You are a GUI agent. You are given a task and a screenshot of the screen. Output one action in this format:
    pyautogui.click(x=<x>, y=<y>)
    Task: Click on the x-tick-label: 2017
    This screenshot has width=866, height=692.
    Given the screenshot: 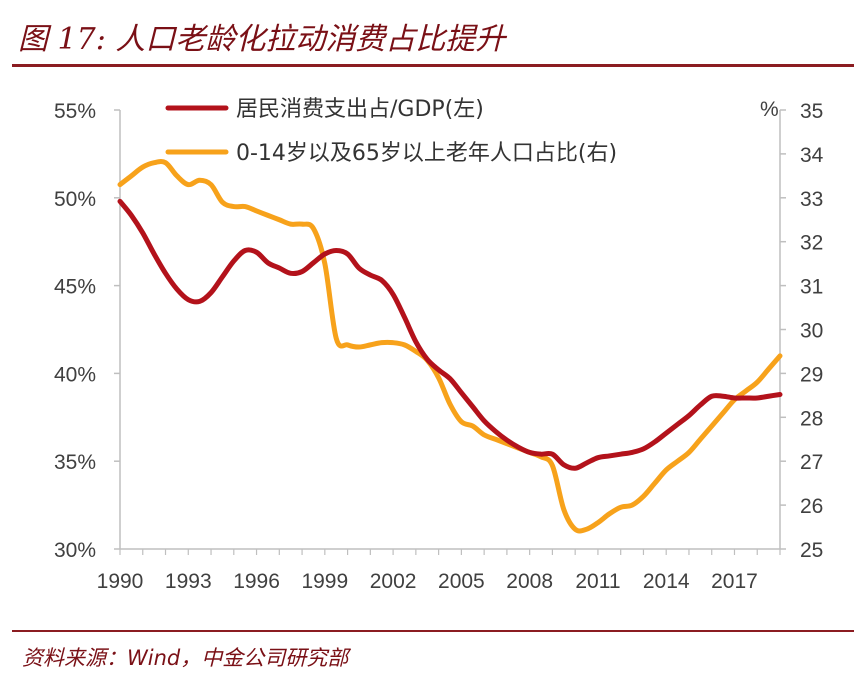 What is the action you would take?
    pyautogui.click(x=734, y=581)
    